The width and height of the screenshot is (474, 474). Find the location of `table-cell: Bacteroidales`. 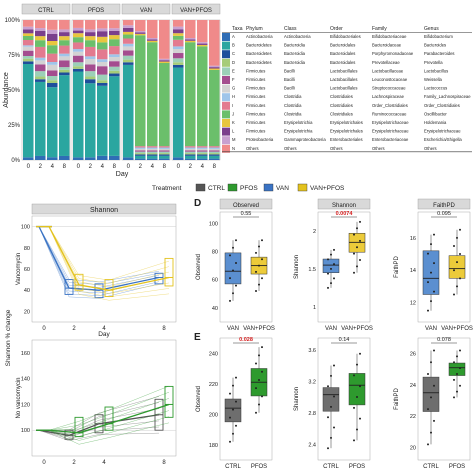

table-cell: Bacteroidales is located at coordinates (342, 53).